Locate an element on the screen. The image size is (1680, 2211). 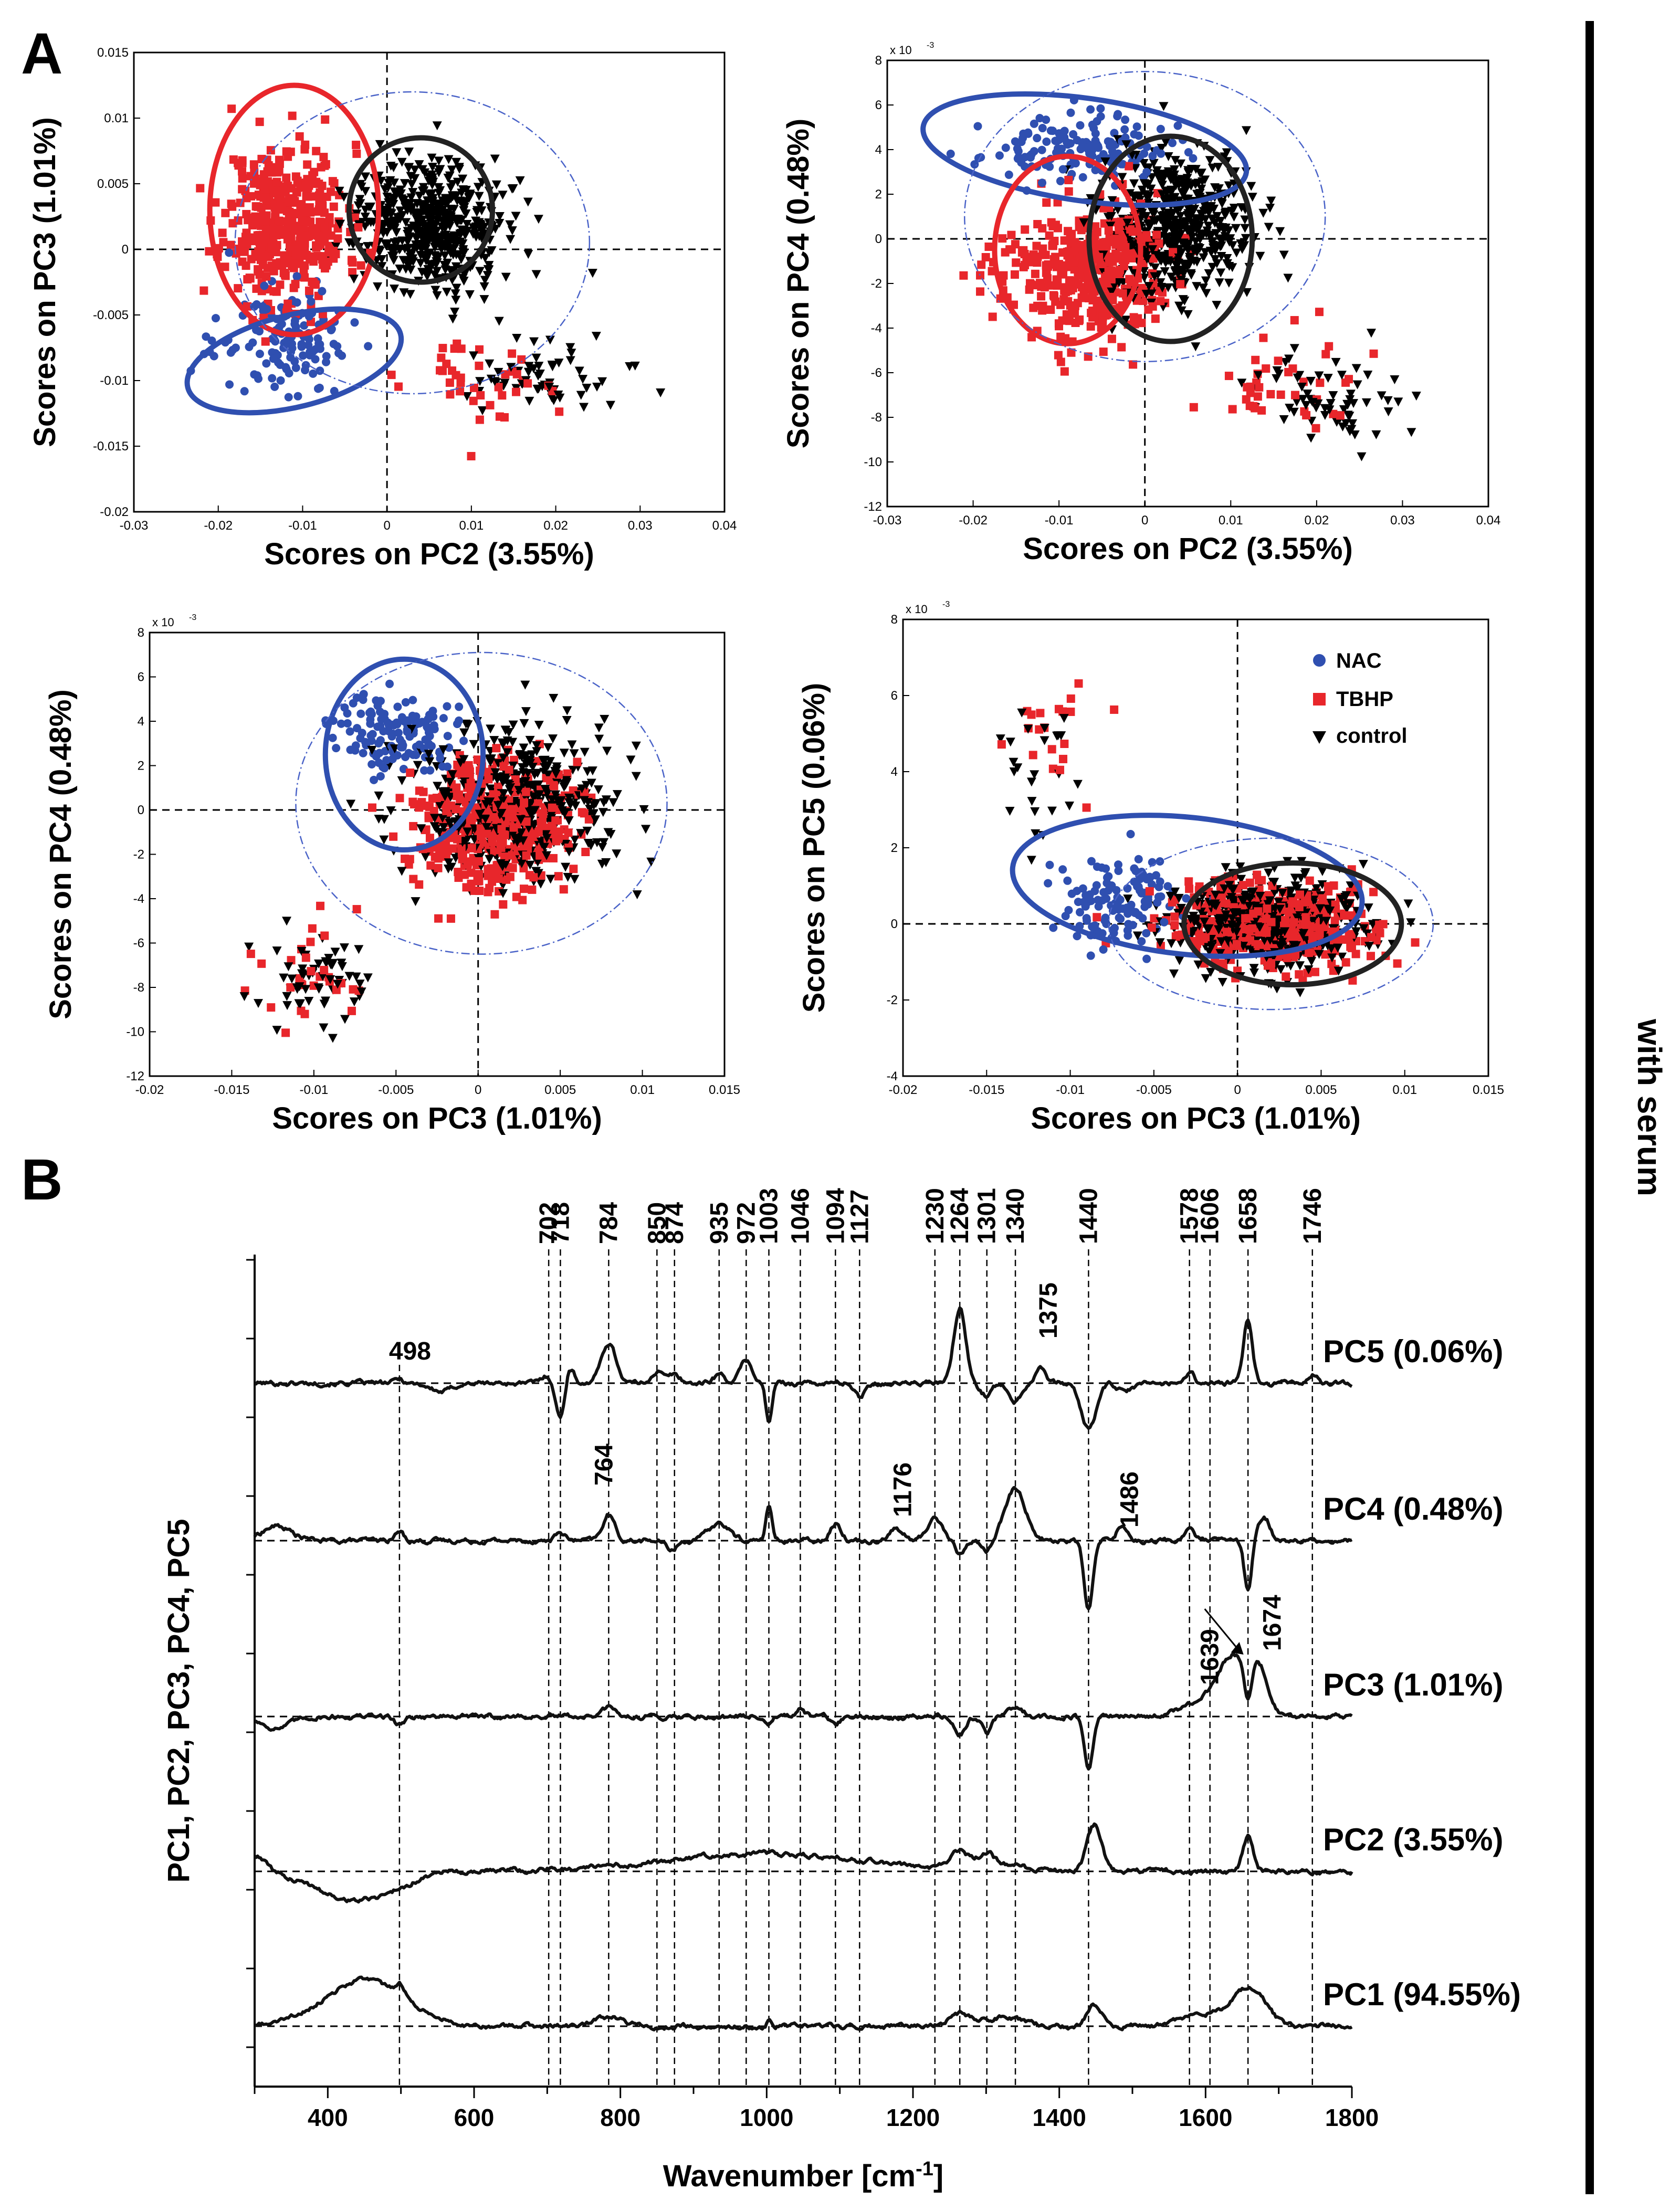
confidence-ellipse is located at coordinates (1144, 216).